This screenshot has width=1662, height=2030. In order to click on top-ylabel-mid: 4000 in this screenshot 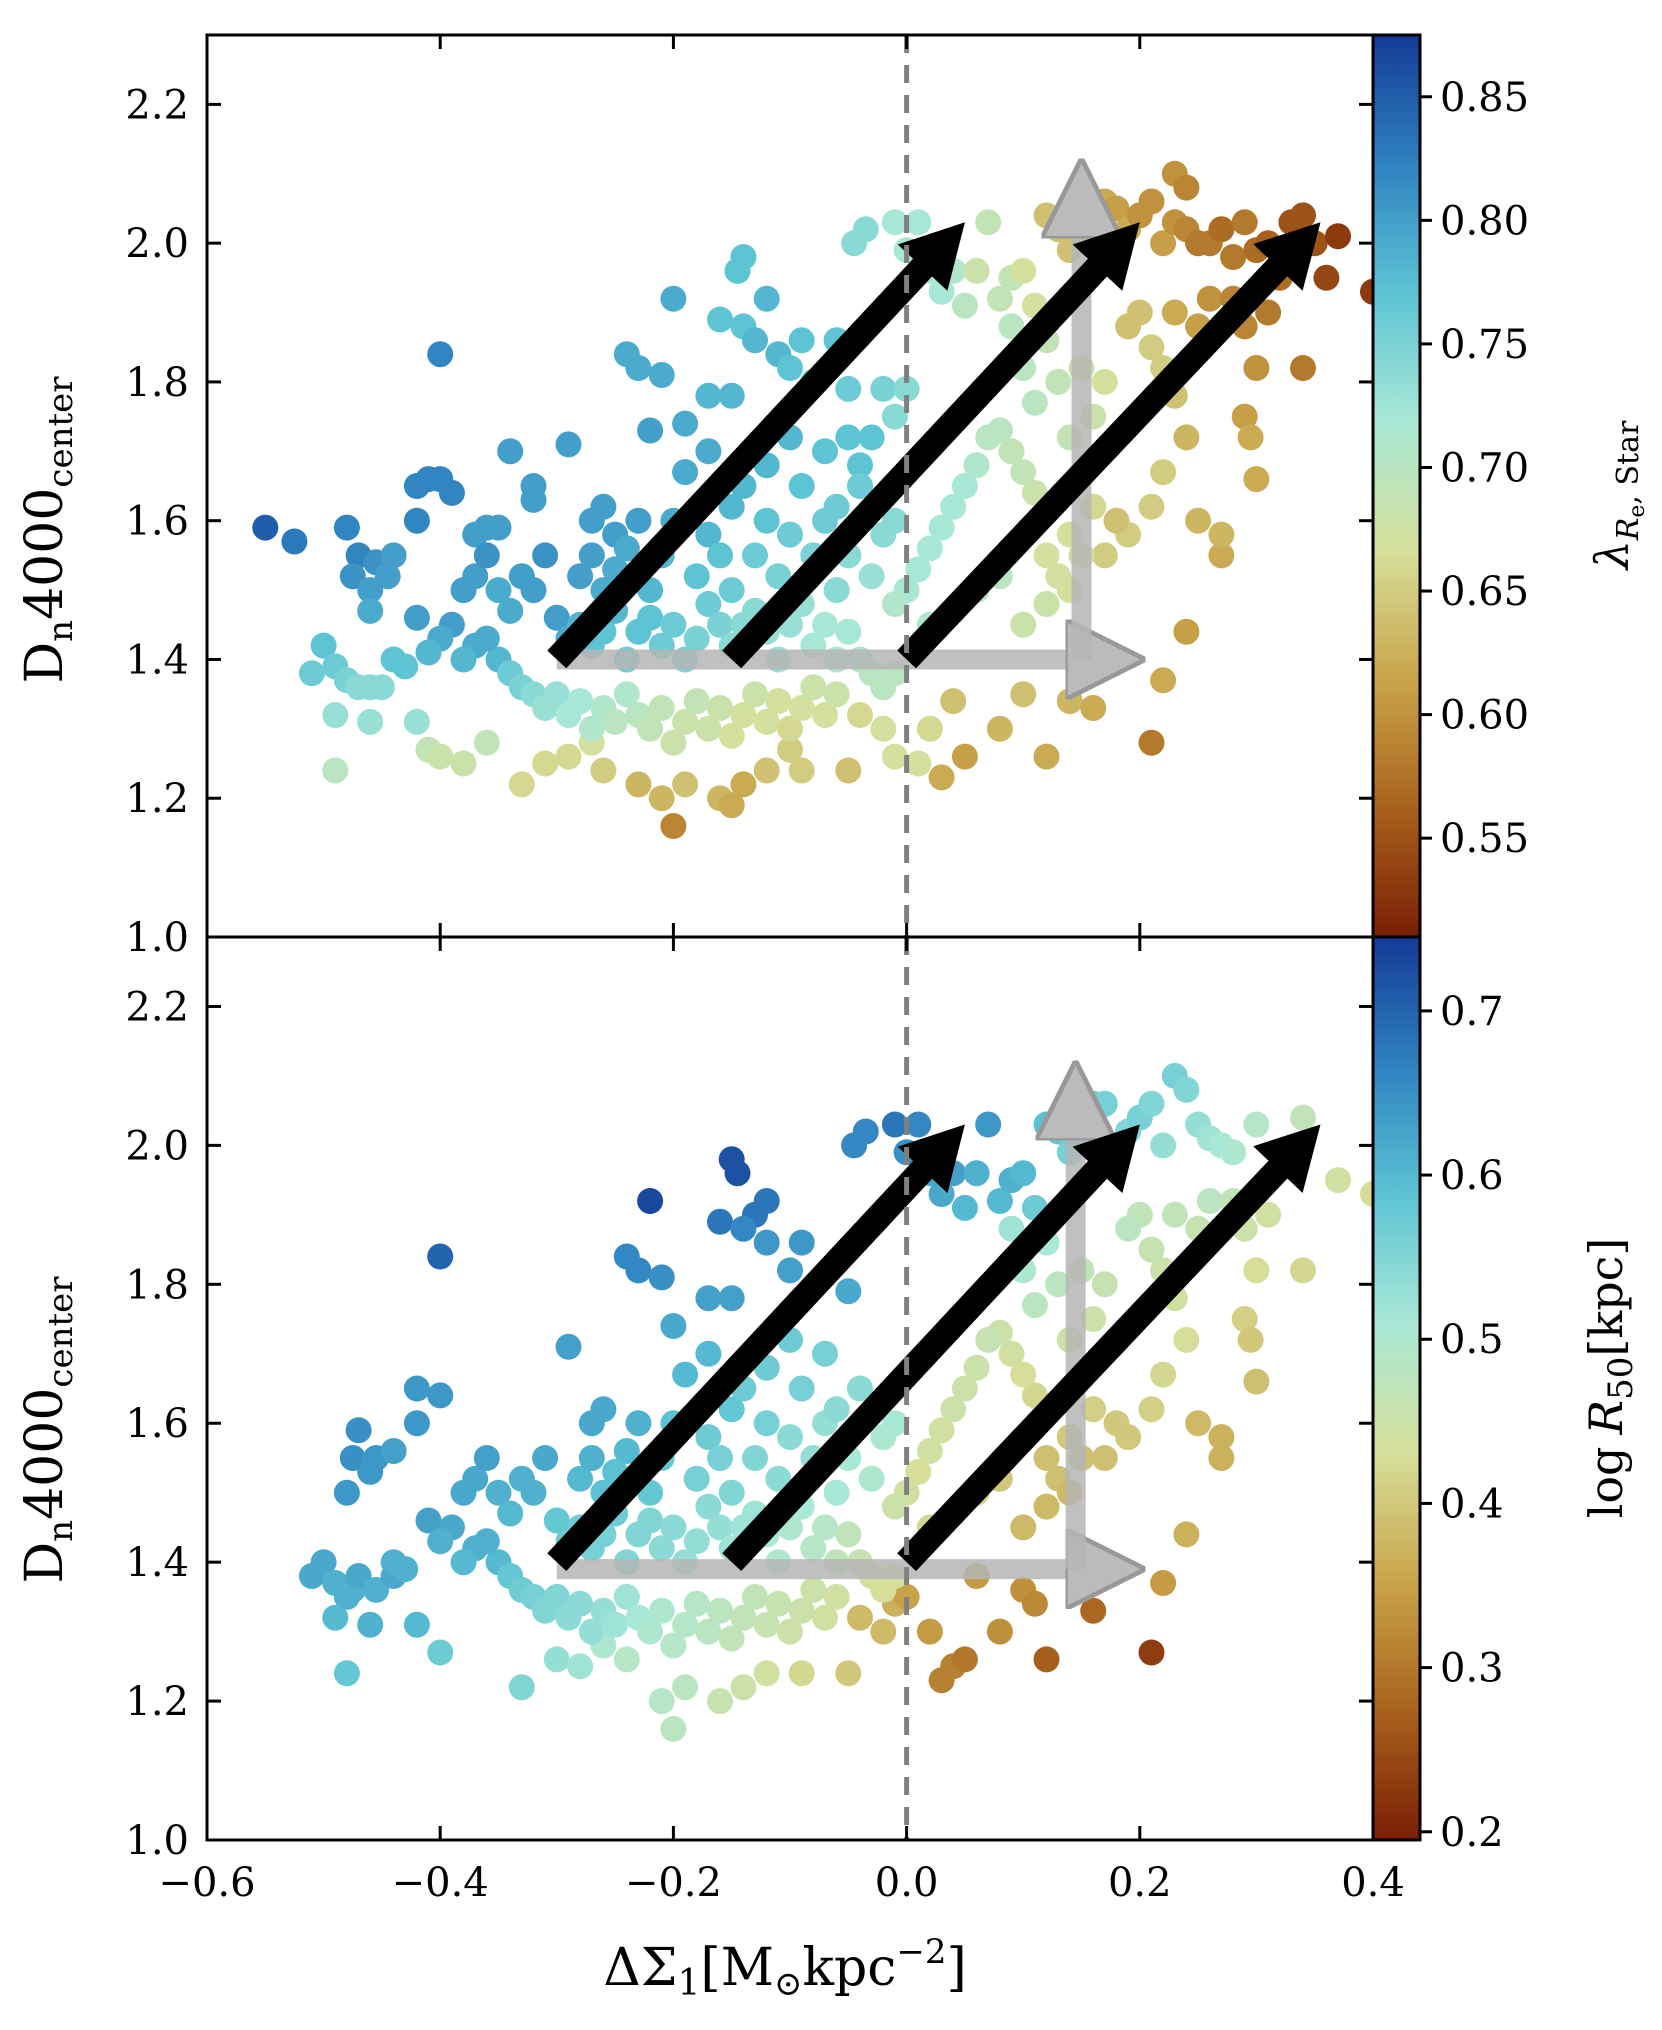, I will do `click(45, 554)`.